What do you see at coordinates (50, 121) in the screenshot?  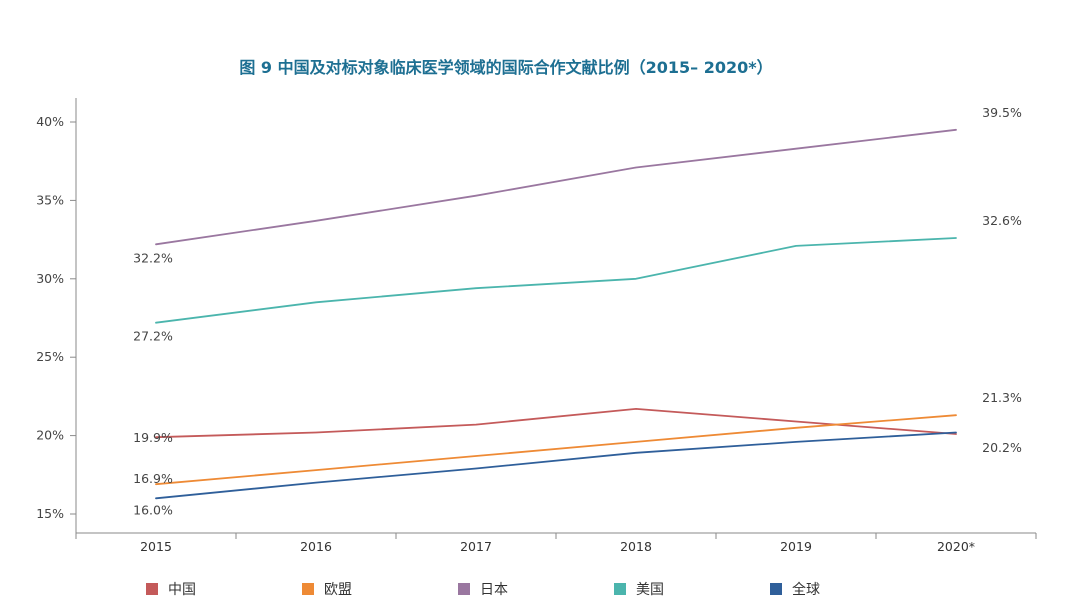 I see `y-tick-label: 40%` at bounding box center [50, 121].